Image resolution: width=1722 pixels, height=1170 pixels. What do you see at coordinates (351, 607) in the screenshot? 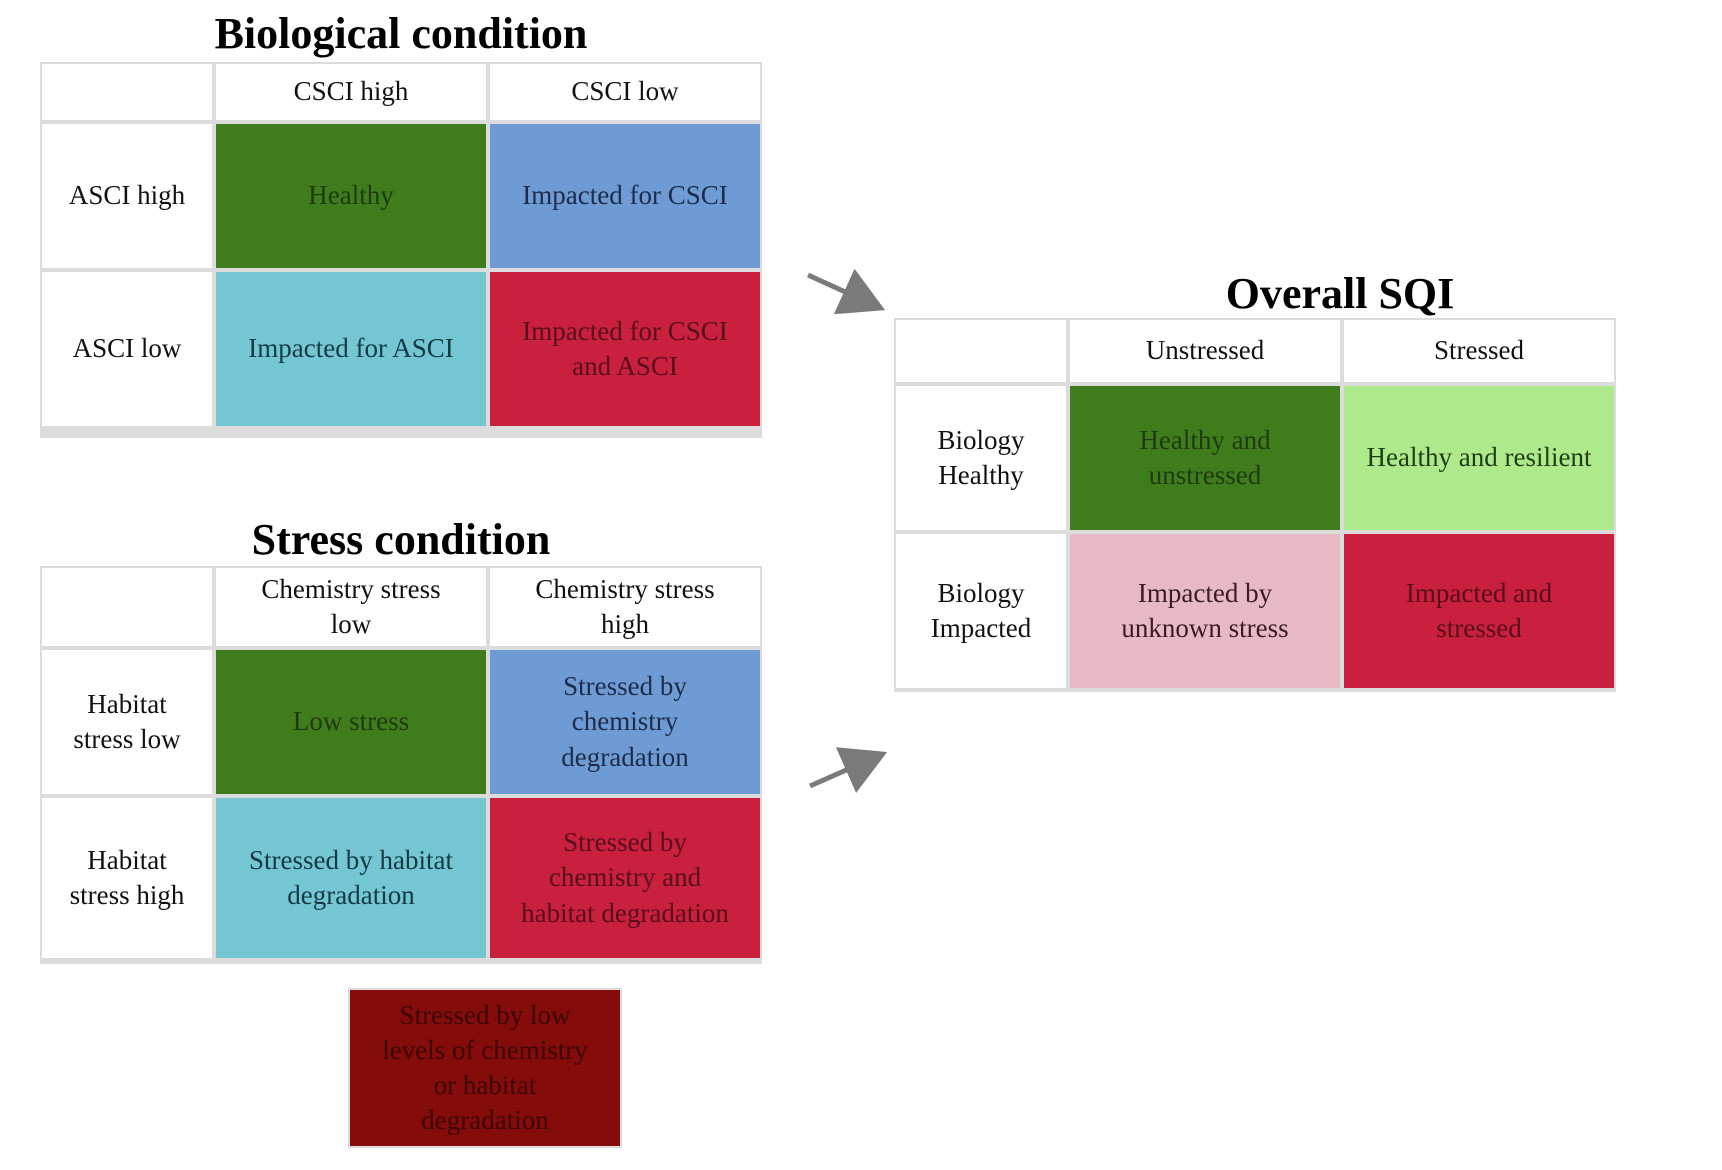
I see `col-header-chem-low: Chemistry stress low` at bounding box center [351, 607].